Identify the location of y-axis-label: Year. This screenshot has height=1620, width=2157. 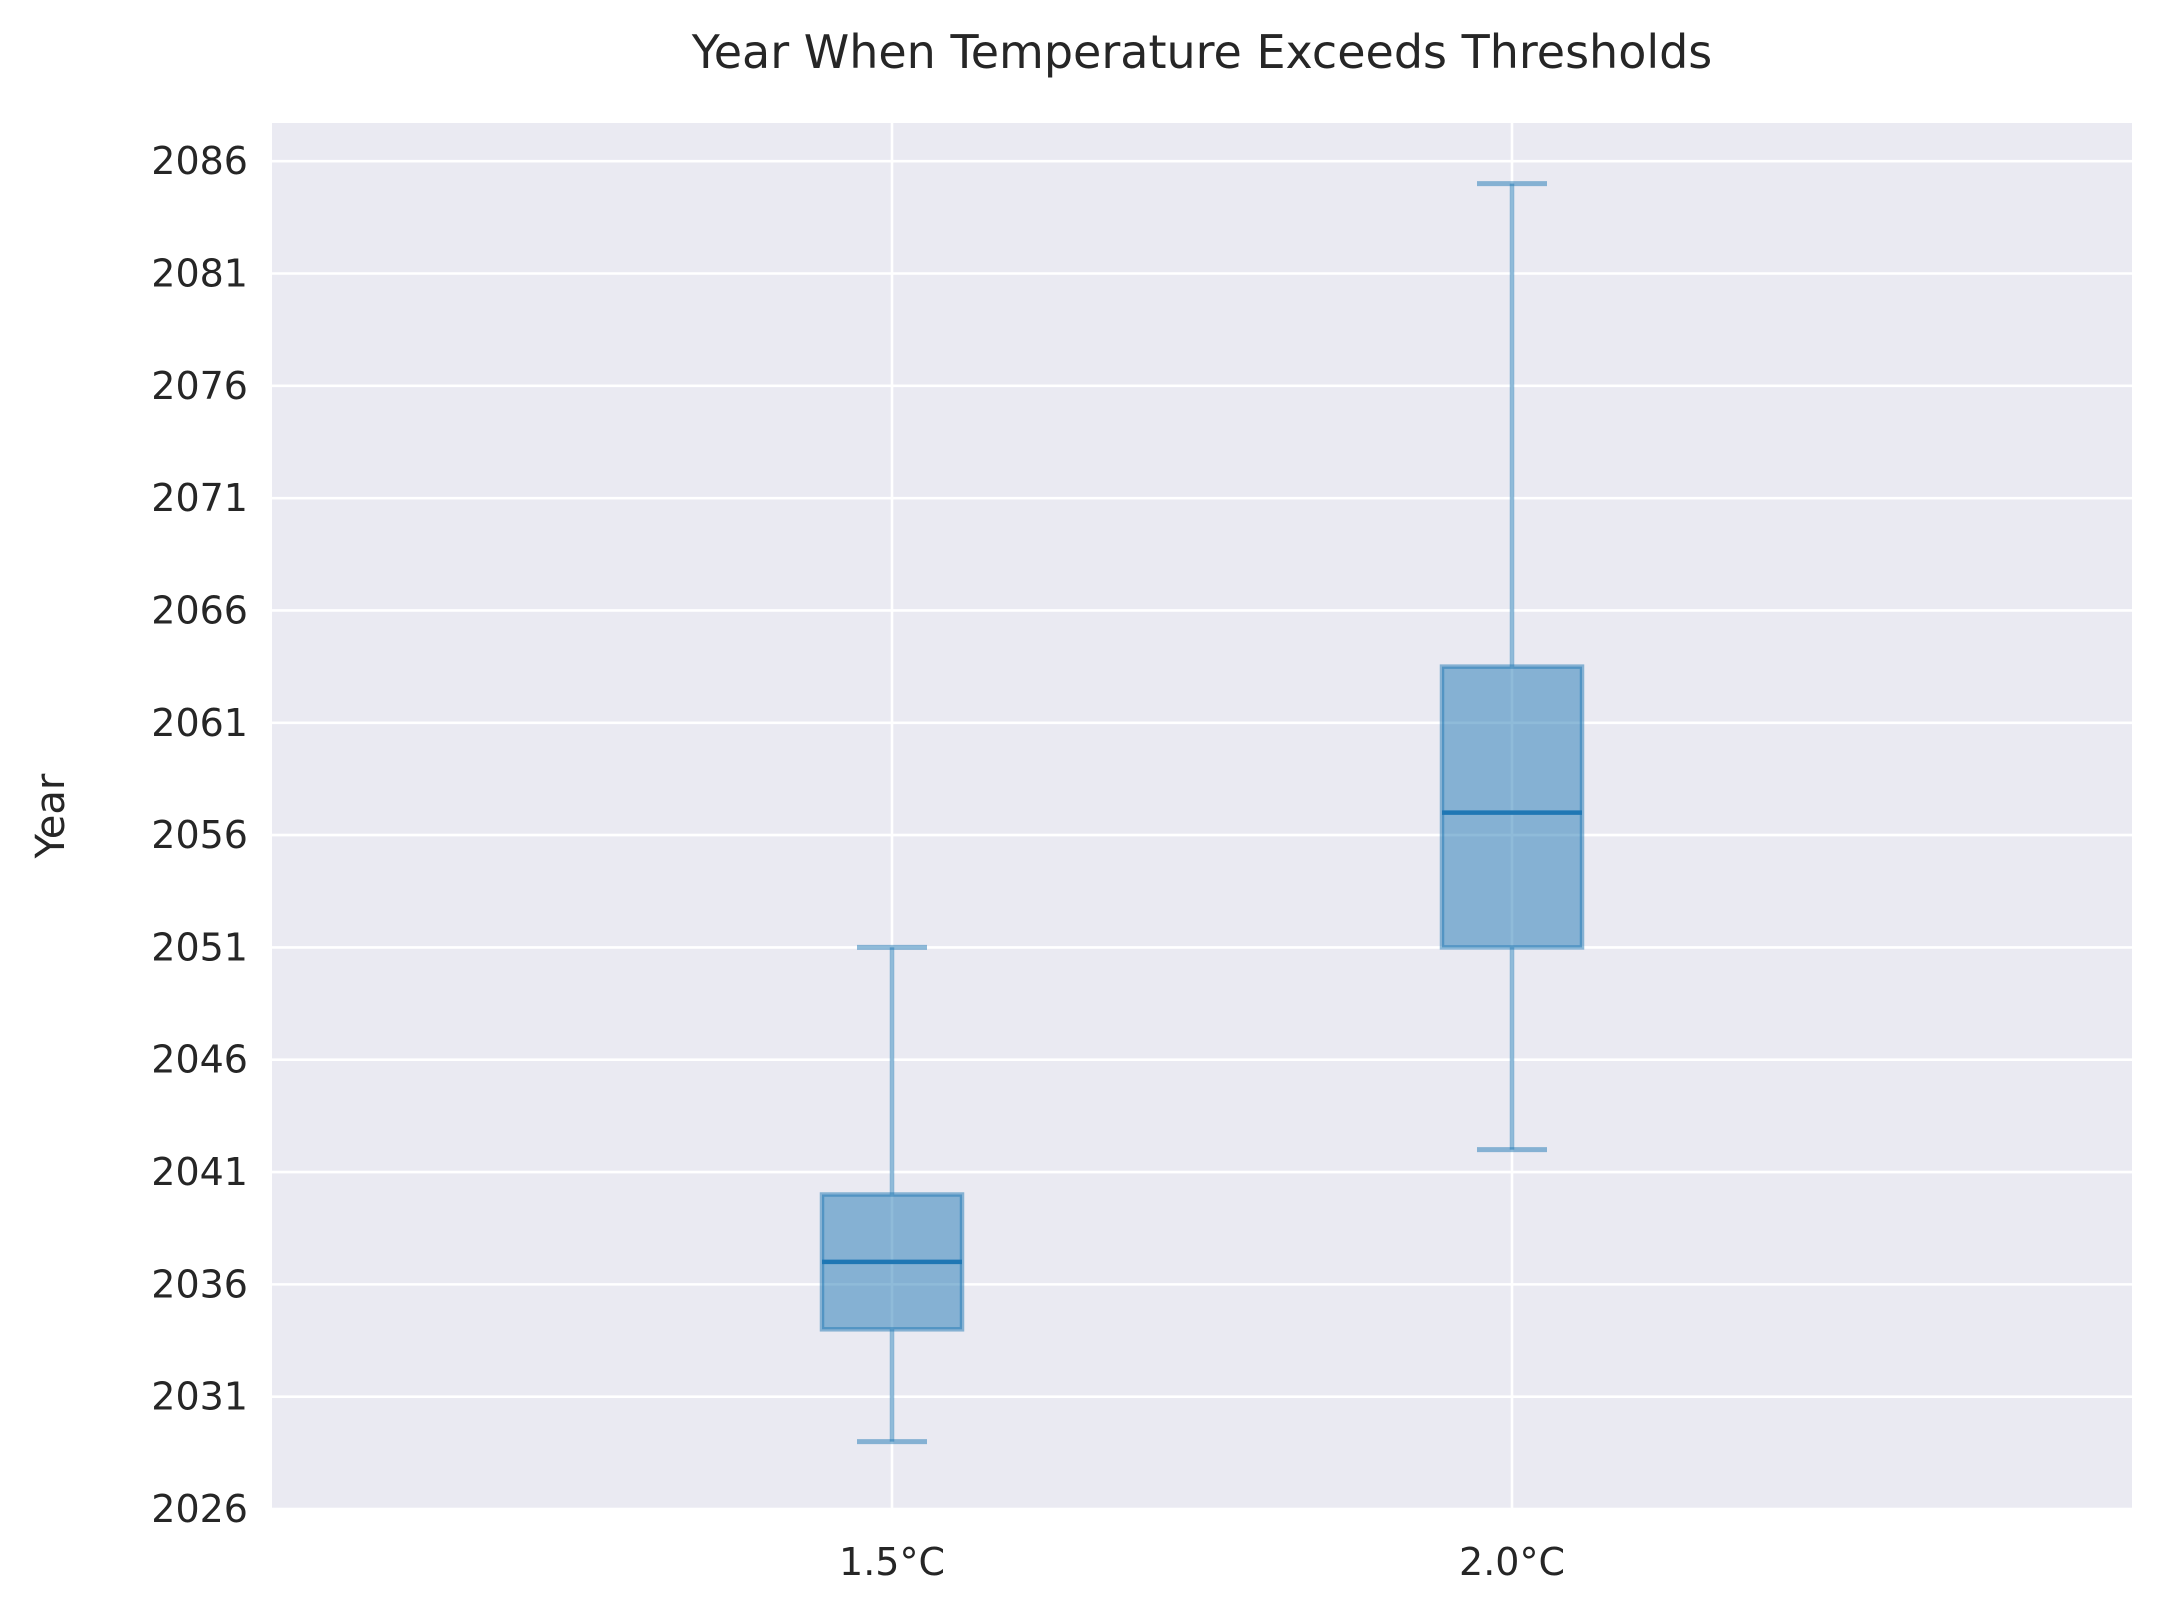
(51, 816).